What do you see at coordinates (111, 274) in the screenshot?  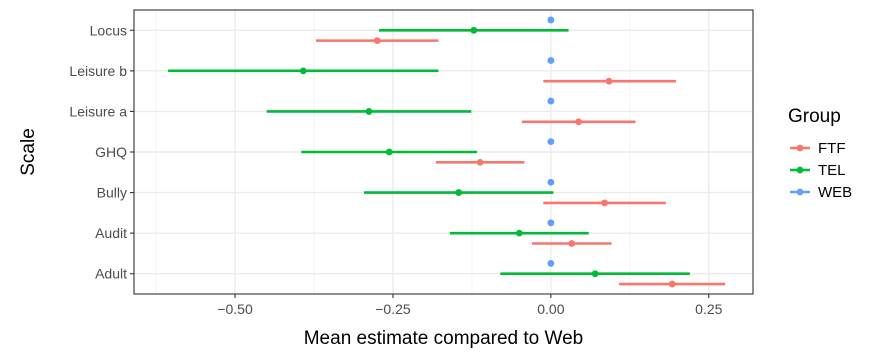 I see `y-tick-label: Adult` at bounding box center [111, 274].